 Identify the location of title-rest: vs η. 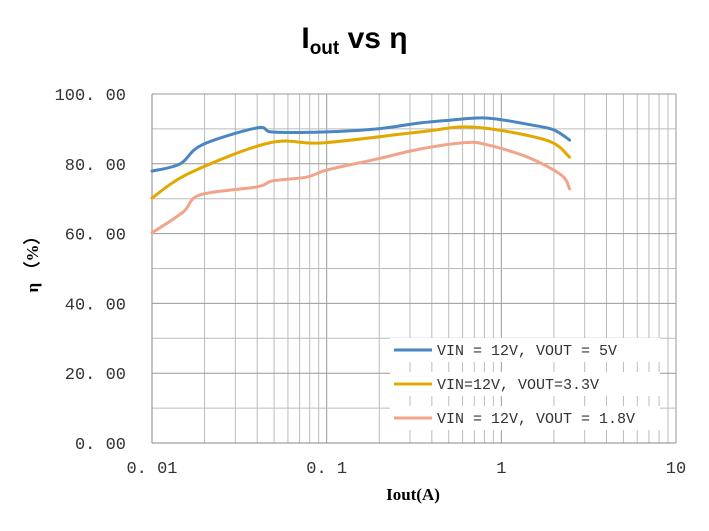
(373, 38).